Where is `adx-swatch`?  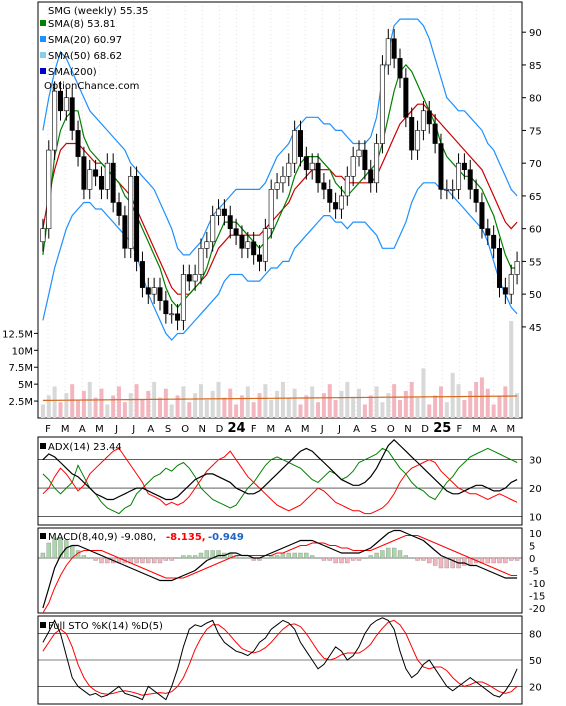 adx-swatch is located at coordinates (43, 446).